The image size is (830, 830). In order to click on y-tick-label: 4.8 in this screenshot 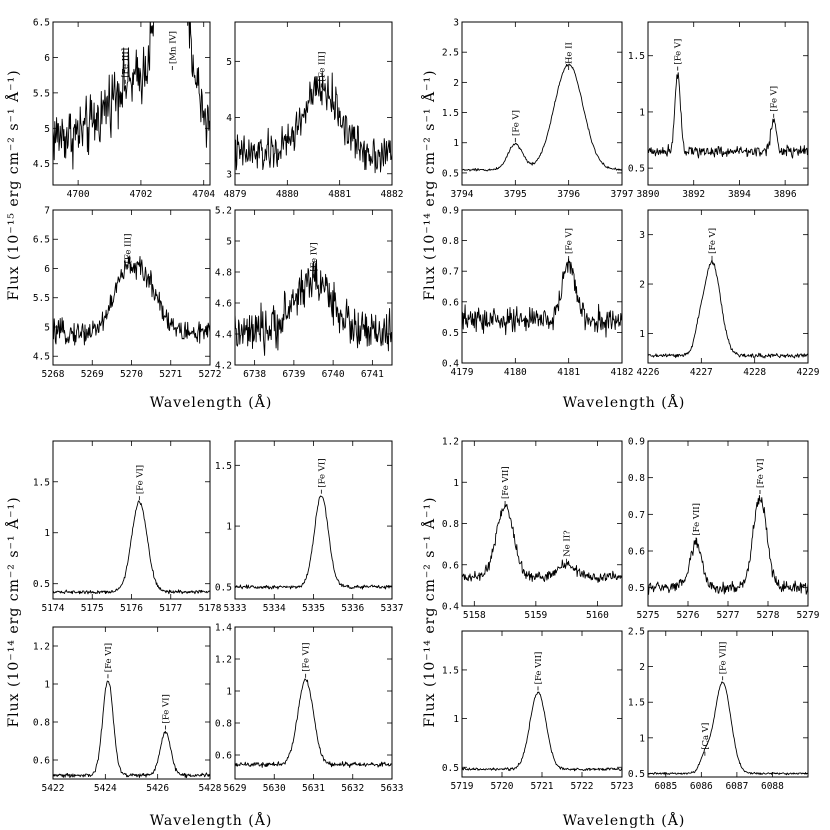, I will do `click(223, 273)`.